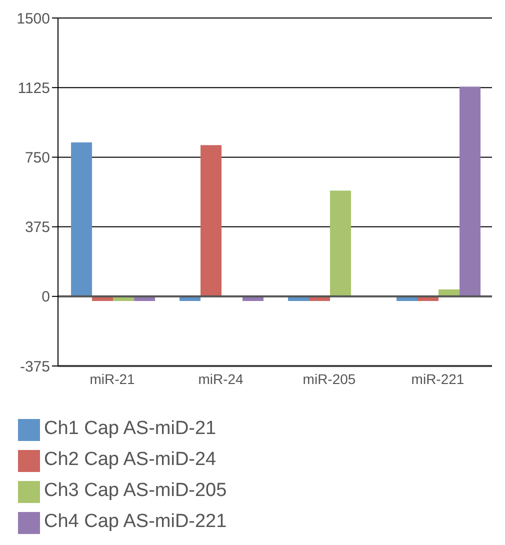 The width and height of the screenshot is (505, 545). I want to click on legend-label: Ch1 Cap AS-miD-21, so click(130, 428).